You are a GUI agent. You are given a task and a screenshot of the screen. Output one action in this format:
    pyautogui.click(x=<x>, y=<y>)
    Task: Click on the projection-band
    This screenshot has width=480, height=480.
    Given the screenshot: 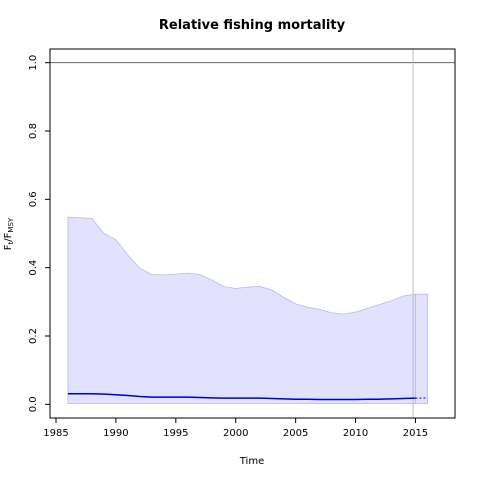 What is the action you would take?
    pyautogui.click(x=421, y=349)
    